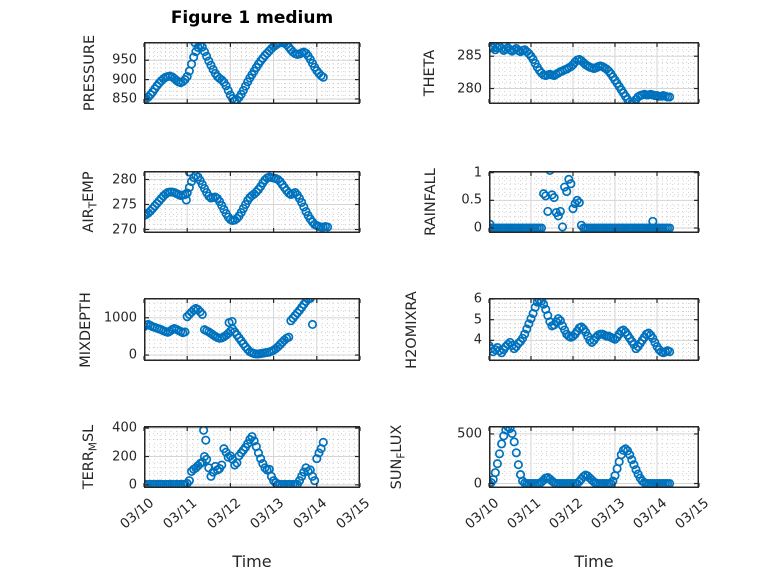  Describe the element at coordinates (469, 56) in the screenshot. I see `y-tick-label: 285` at that location.